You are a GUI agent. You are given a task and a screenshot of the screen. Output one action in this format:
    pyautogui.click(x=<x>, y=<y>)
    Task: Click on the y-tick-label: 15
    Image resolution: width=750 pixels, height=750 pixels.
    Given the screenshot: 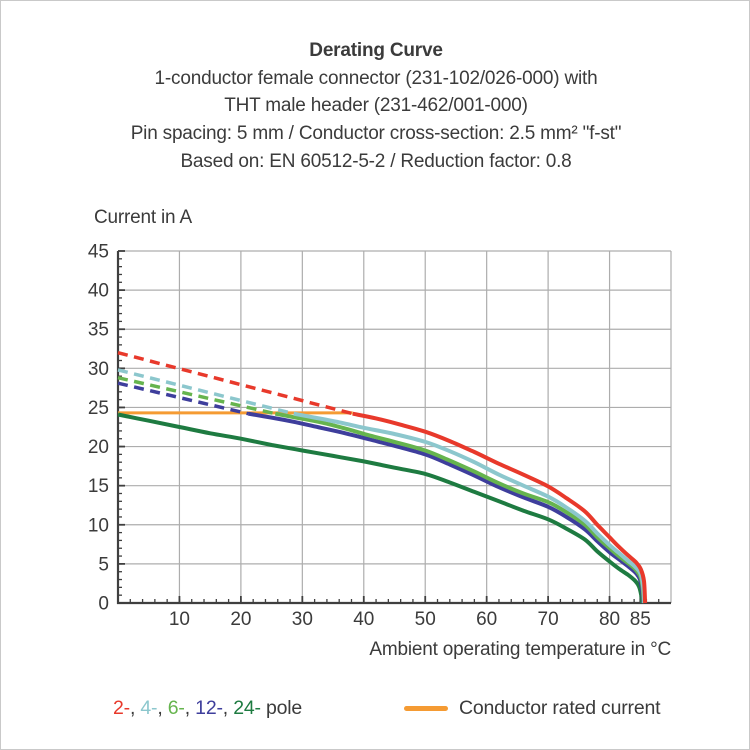 What is the action you would take?
    pyautogui.click(x=98, y=486)
    